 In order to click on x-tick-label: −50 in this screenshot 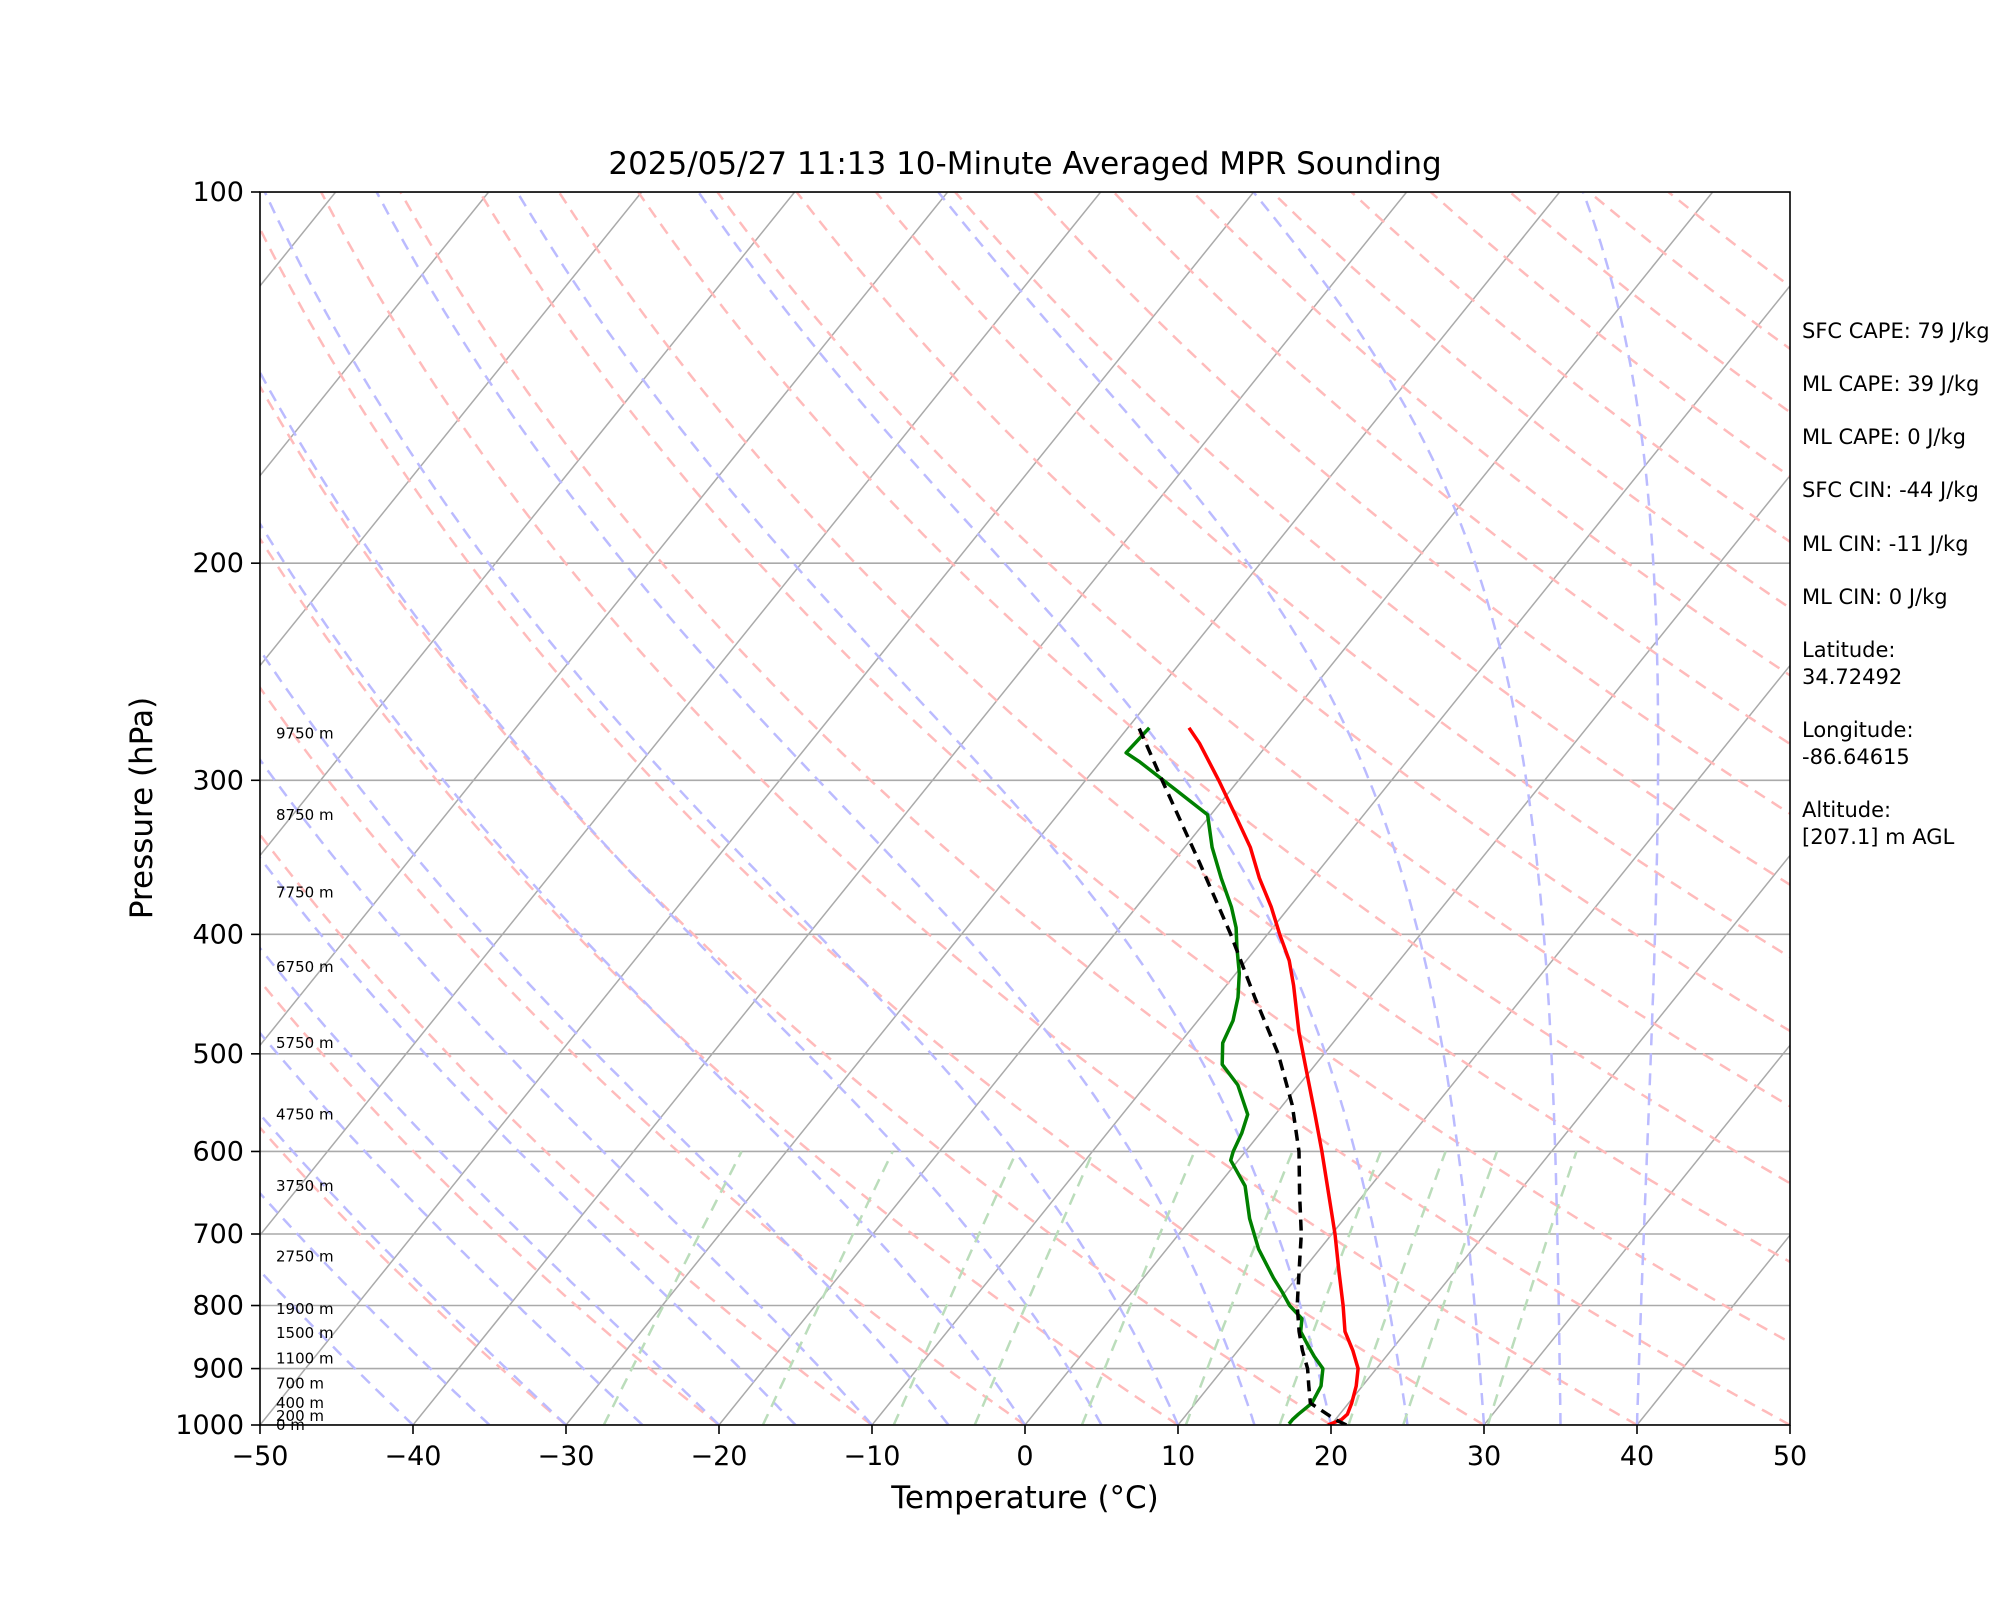, I will do `click(260, 1456)`.